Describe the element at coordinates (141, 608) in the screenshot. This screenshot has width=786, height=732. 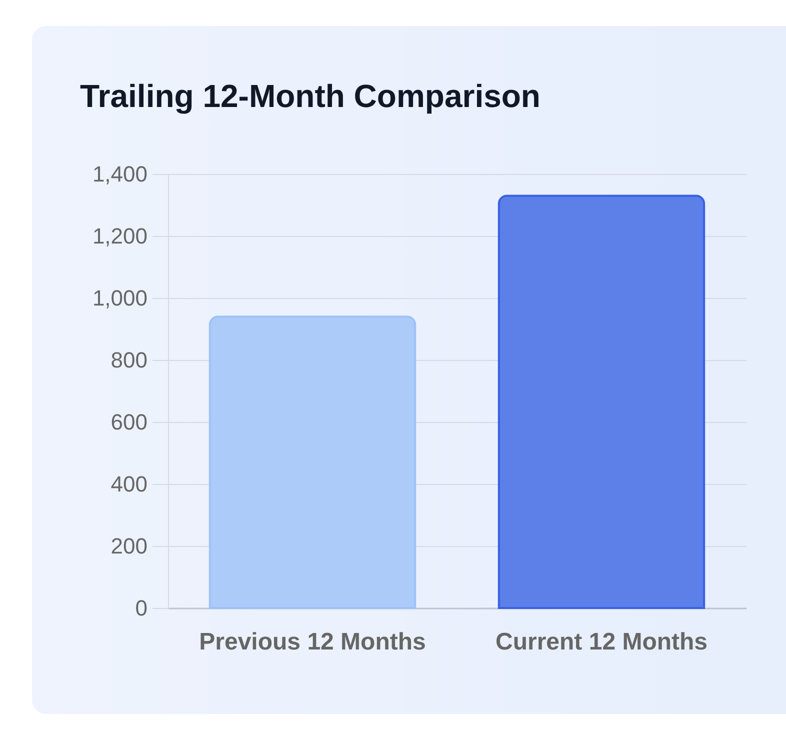
I see `y-tick-label: 0` at that location.